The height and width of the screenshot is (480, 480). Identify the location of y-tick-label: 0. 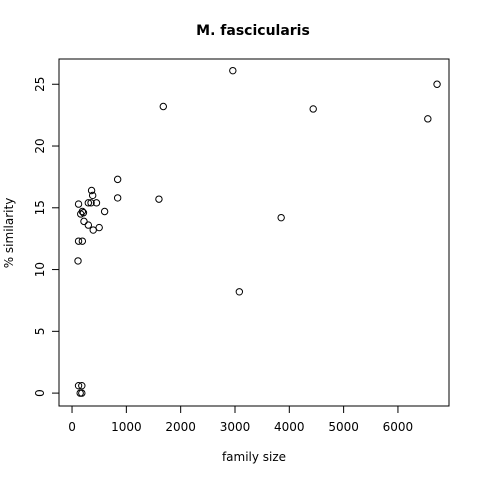
(40, 393).